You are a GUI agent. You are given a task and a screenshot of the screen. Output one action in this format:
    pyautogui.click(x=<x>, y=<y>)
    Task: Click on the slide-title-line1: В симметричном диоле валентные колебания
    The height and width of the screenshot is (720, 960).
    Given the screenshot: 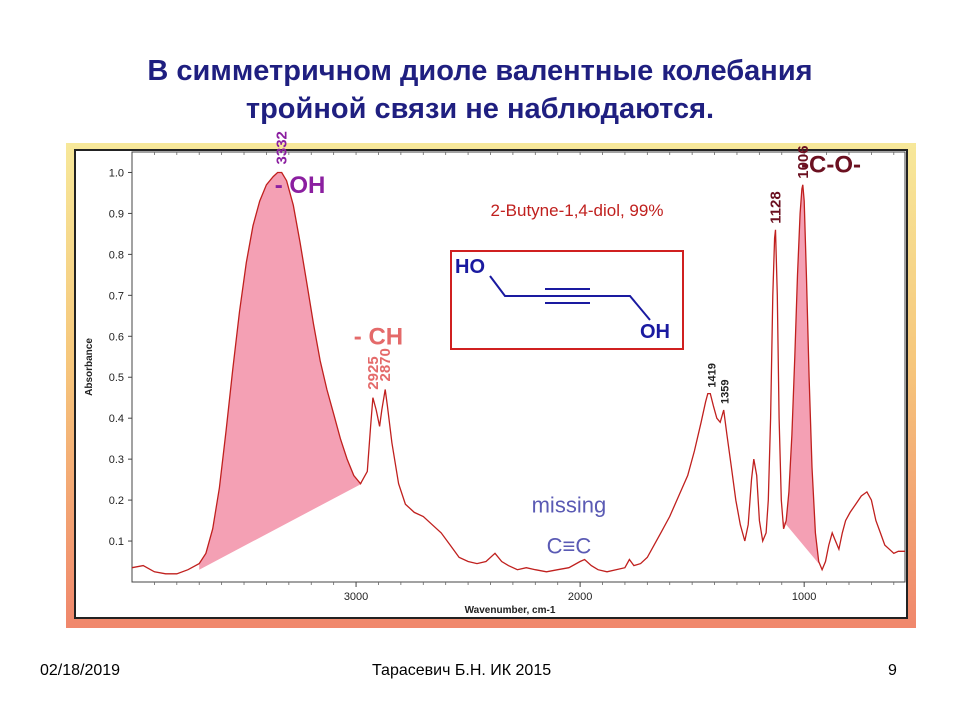 What is the action you would take?
    pyautogui.click(x=480, y=71)
    